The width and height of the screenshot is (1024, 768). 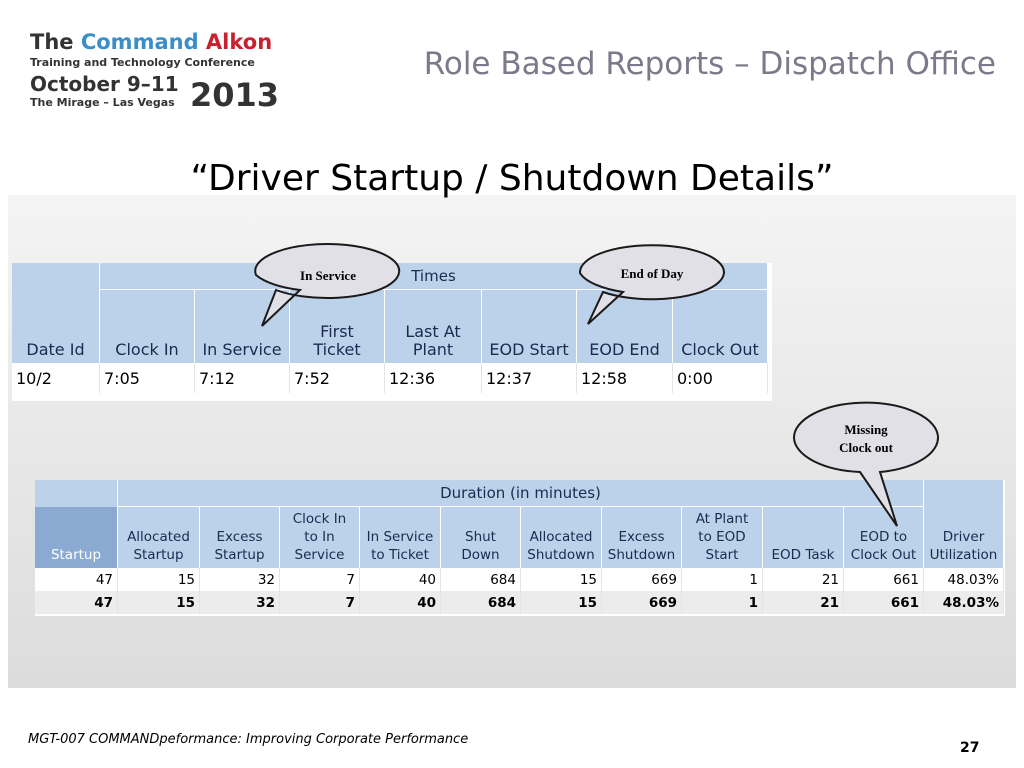 What do you see at coordinates (104, 84) in the screenshot?
I see `logo-line3: October 9–11` at bounding box center [104, 84].